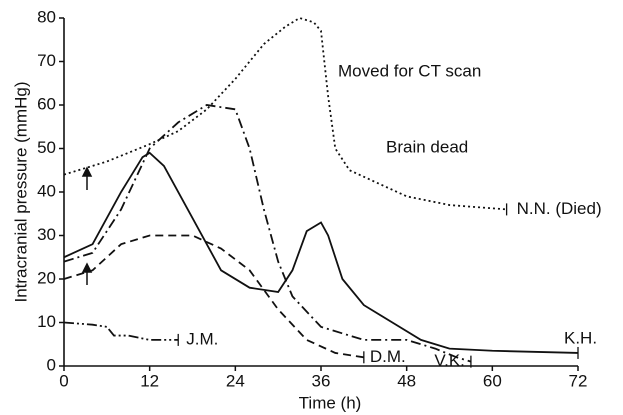  I want to click on x-tick-label: 36, so click(321, 380).